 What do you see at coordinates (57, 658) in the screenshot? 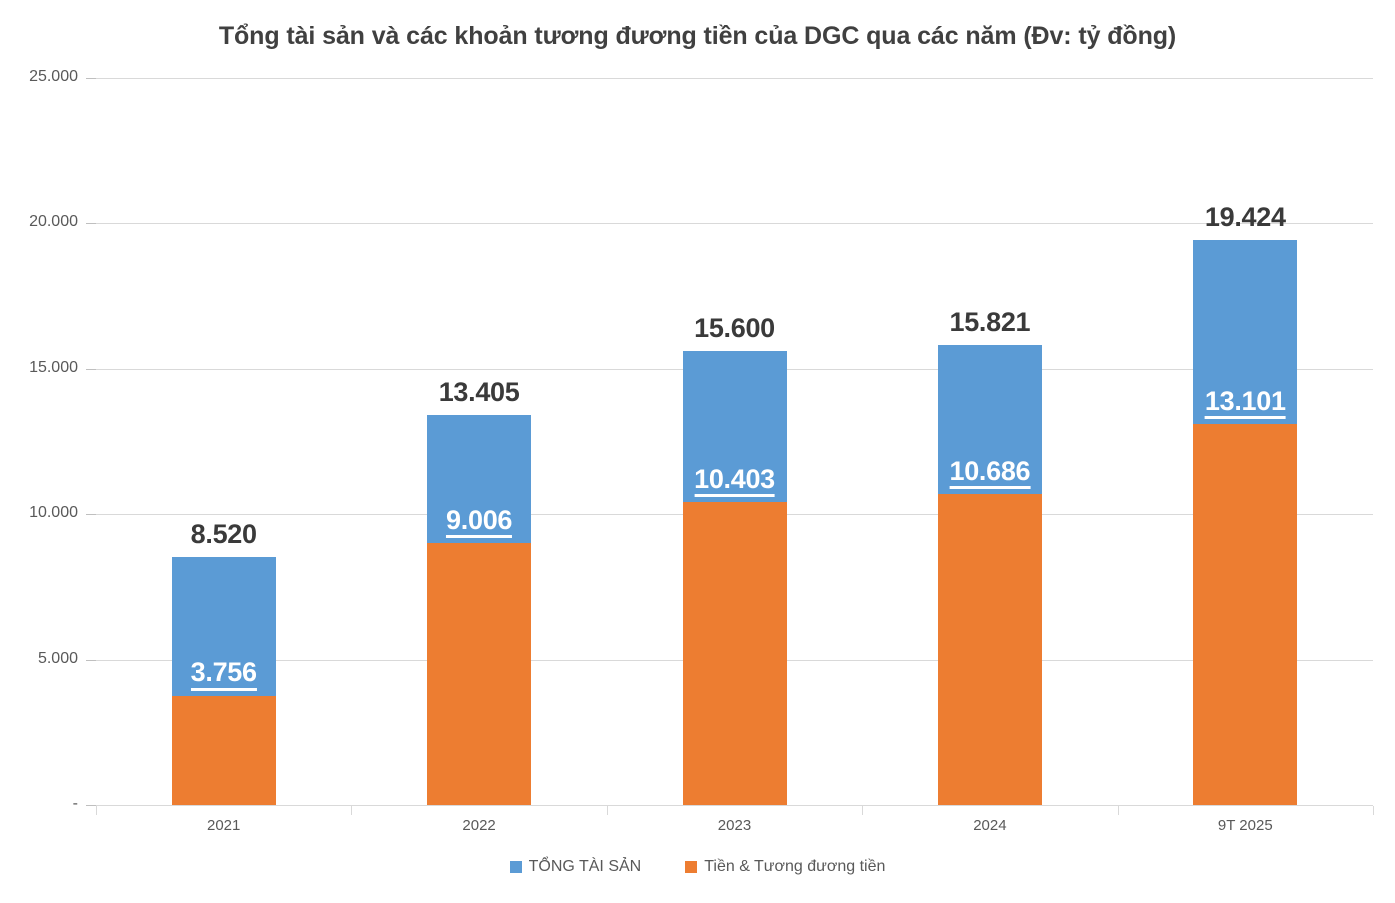
I see `y-axis-tick-label: 5.000` at bounding box center [57, 658].